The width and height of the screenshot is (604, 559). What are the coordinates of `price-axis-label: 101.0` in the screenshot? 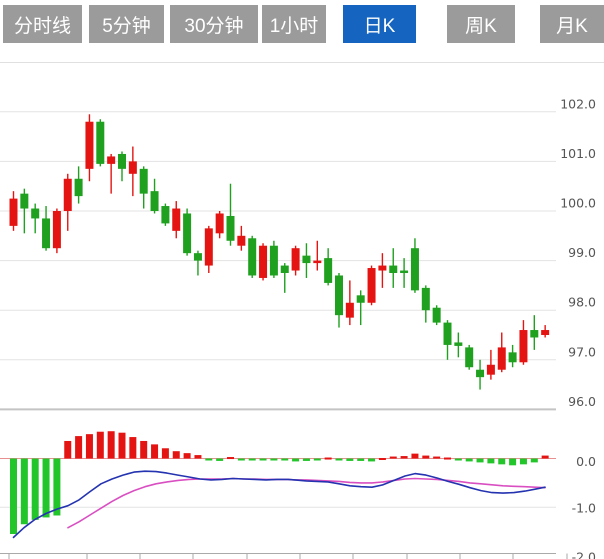 It's located at (578, 153).